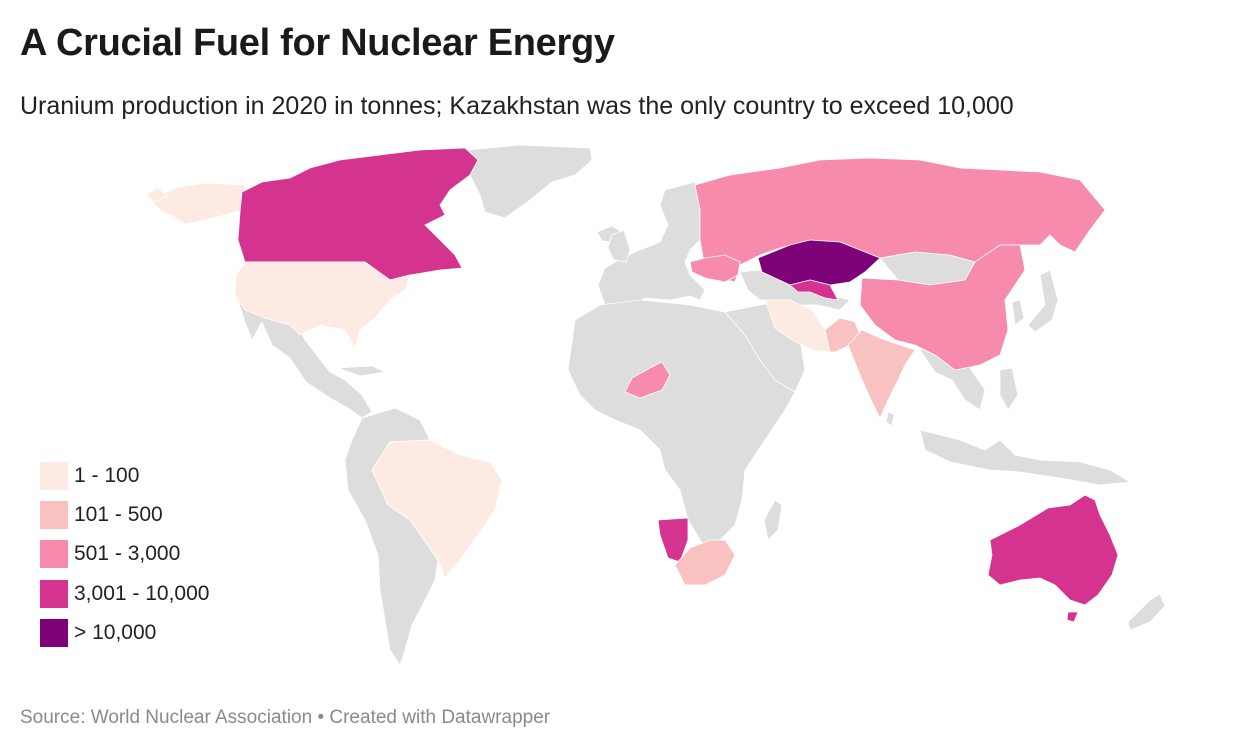 This screenshot has height=752, width=1240. What do you see at coordinates (115, 632) in the screenshot?
I see `legend-label: > 10,000` at bounding box center [115, 632].